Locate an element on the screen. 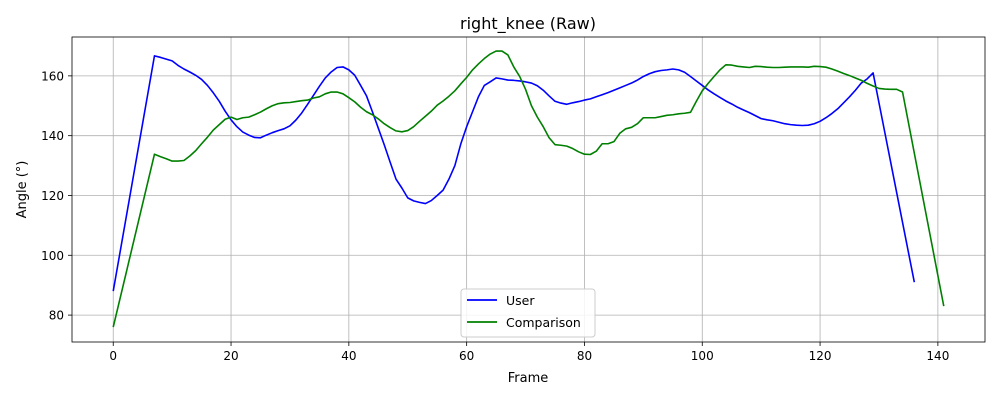 This screenshot has height=404, width=1000. legend: User Comparison is located at coordinates (528, 313).